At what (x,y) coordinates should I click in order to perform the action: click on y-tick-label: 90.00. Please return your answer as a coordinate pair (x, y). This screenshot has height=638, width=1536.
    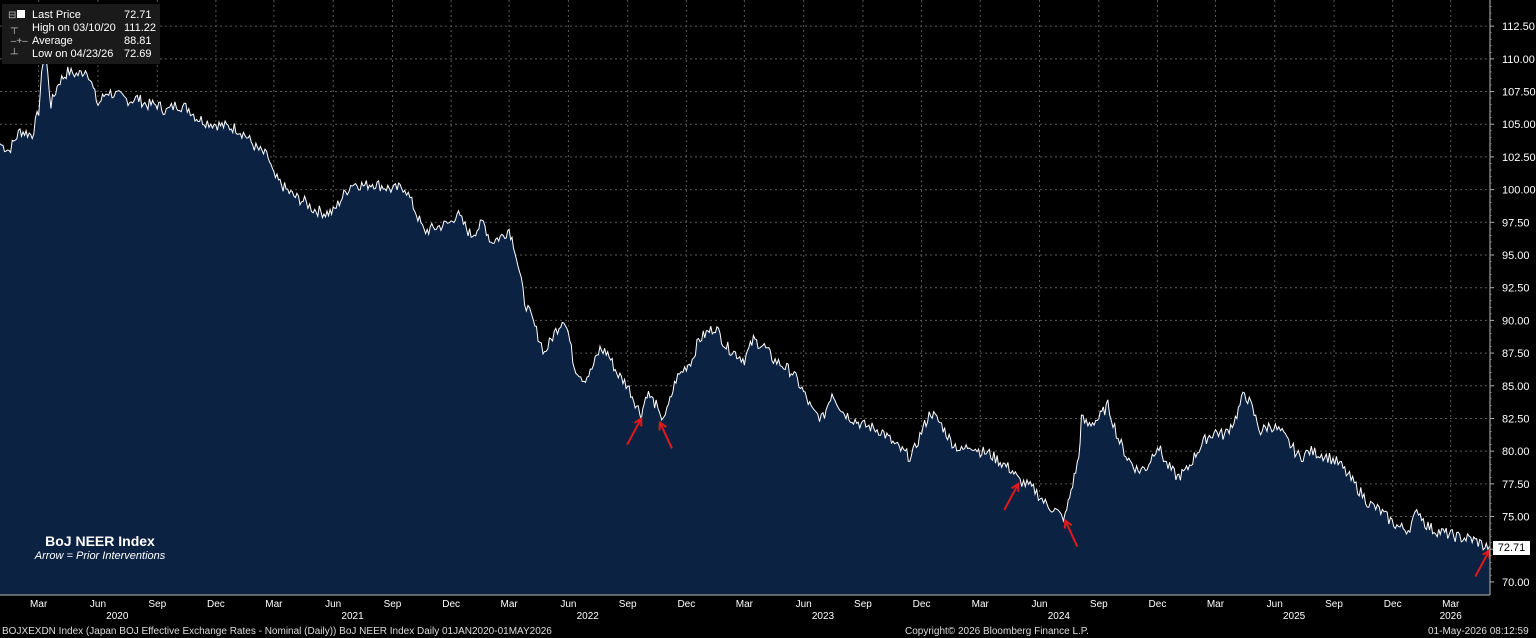
    Looking at the image, I should click on (1516, 321).